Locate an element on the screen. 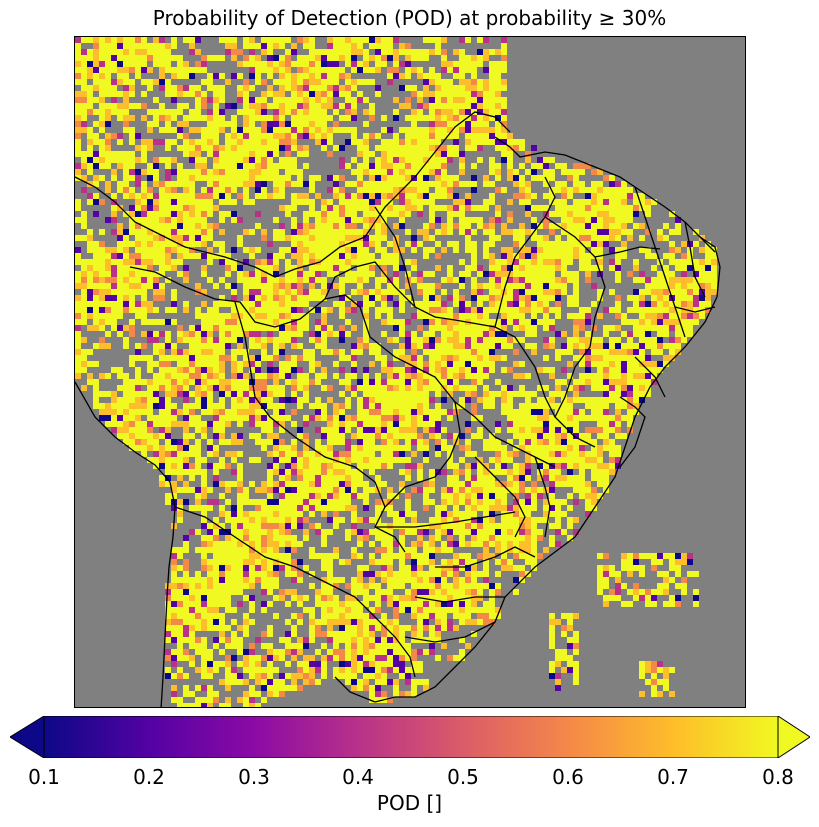  colorbar-tick-label: 0.1 is located at coordinates (44, 777).